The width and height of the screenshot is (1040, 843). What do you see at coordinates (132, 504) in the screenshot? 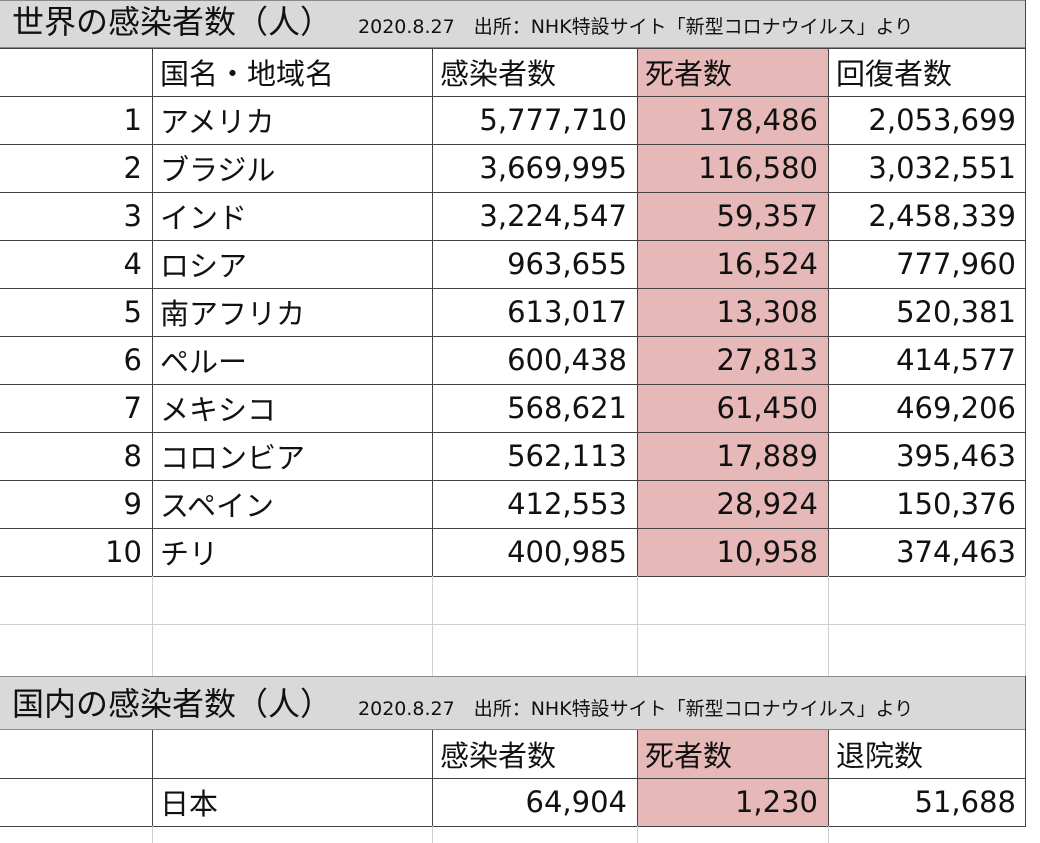
I see `row-rank: 9` at bounding box center [132, 504].